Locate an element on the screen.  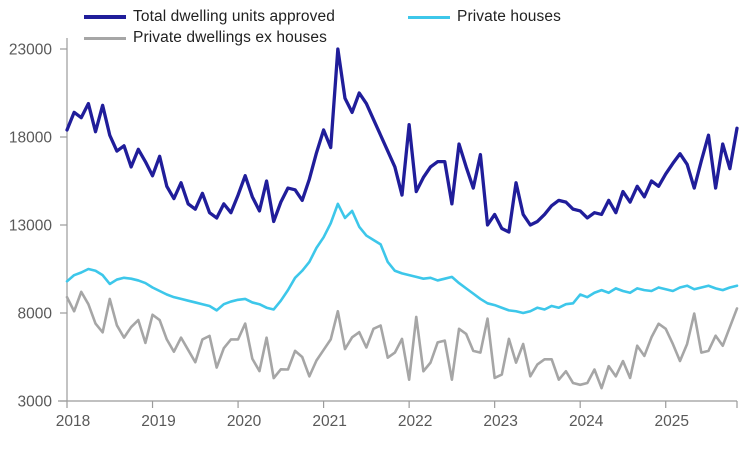
legend-item-private-dwellings-ex-houses: Private dwellings ex houses is located at coordinates (205, 38).